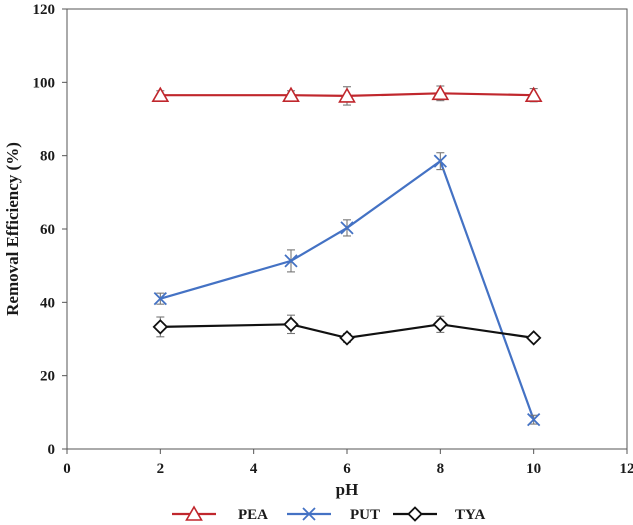 This screenshot has height=525, width=633. What do you see at coordinates (67, 469) in the screenshot?
I see `x-tick-label: 0` at bounding box center [67, 469].